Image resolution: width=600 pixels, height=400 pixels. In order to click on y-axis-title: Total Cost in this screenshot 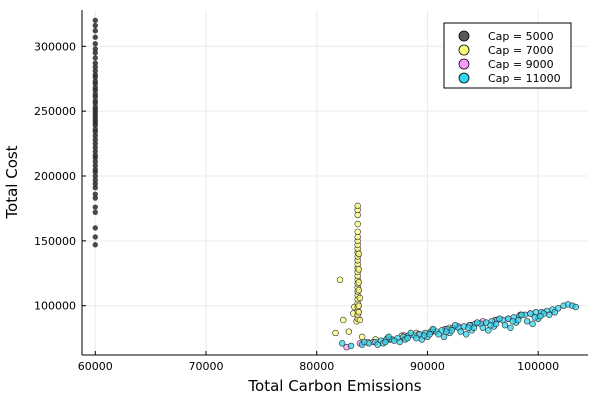, I will do `click(12, 182)`.